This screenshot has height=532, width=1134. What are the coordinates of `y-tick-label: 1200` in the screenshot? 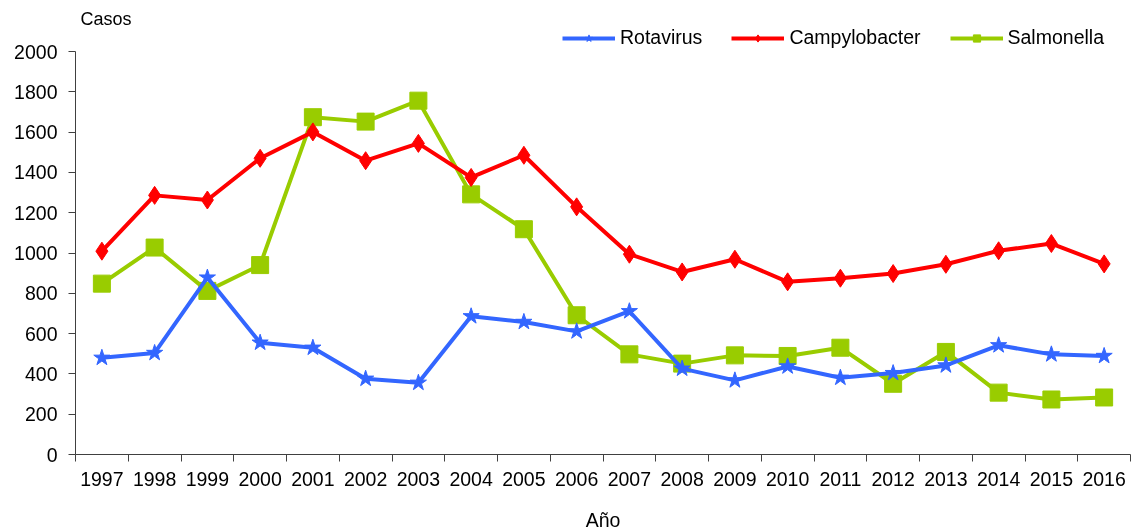 It's located at (36, 212).